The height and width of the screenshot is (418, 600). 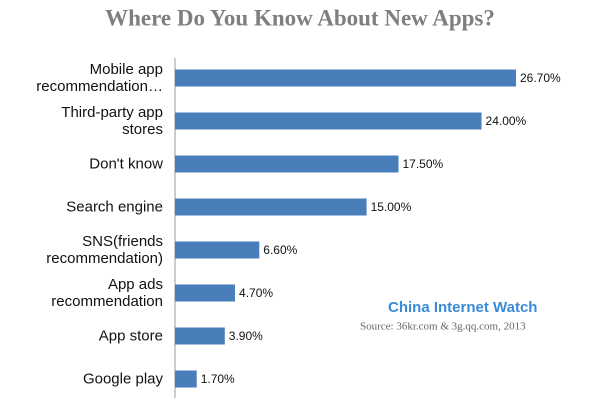 I want to click on value-label: 1.70%, so click(x=218, y=379).